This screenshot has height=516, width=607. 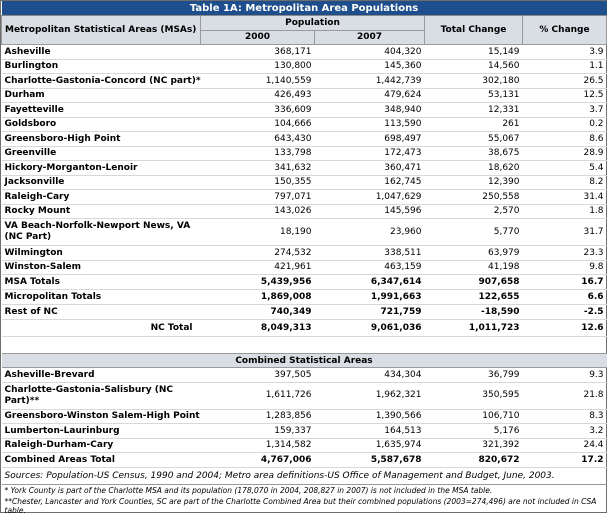 What do you see at coordinates (257, 396) in the screenshot?
I see `population-2000: 1,611,726` at bounding box center [257, 396].